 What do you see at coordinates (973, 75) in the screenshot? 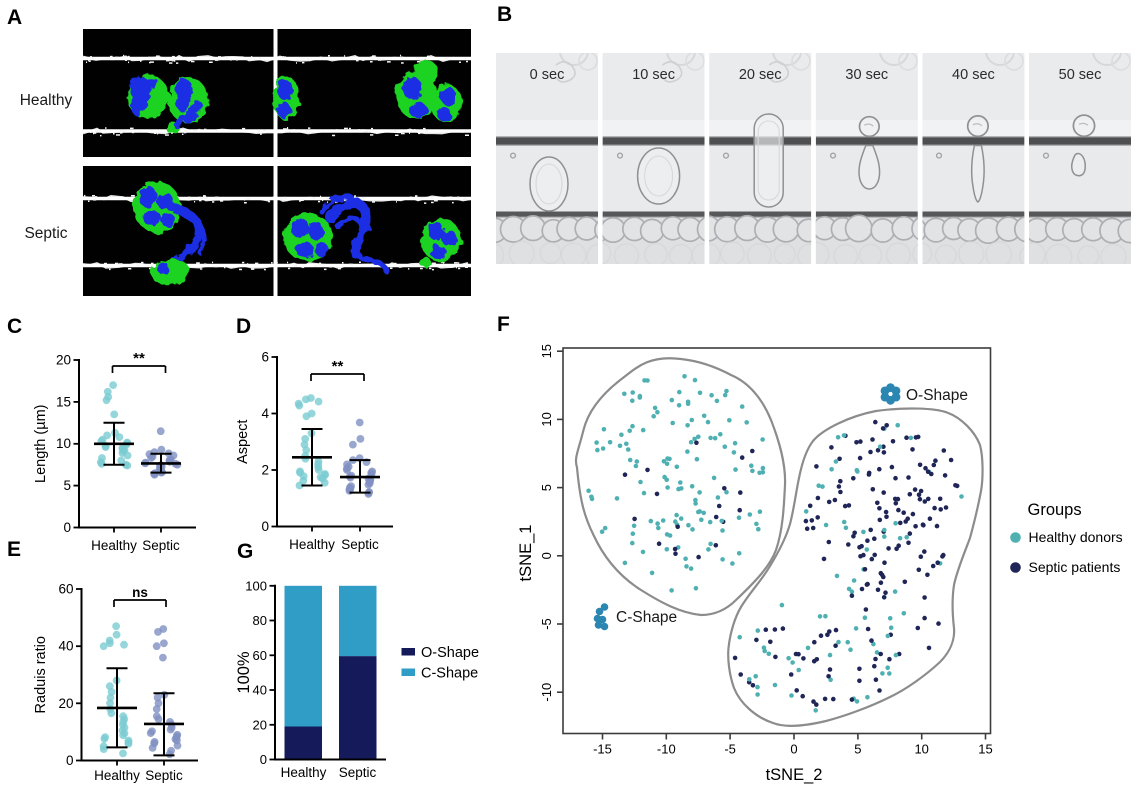
I see `svg-text: 40 sec` at bounding box center [973, 75].